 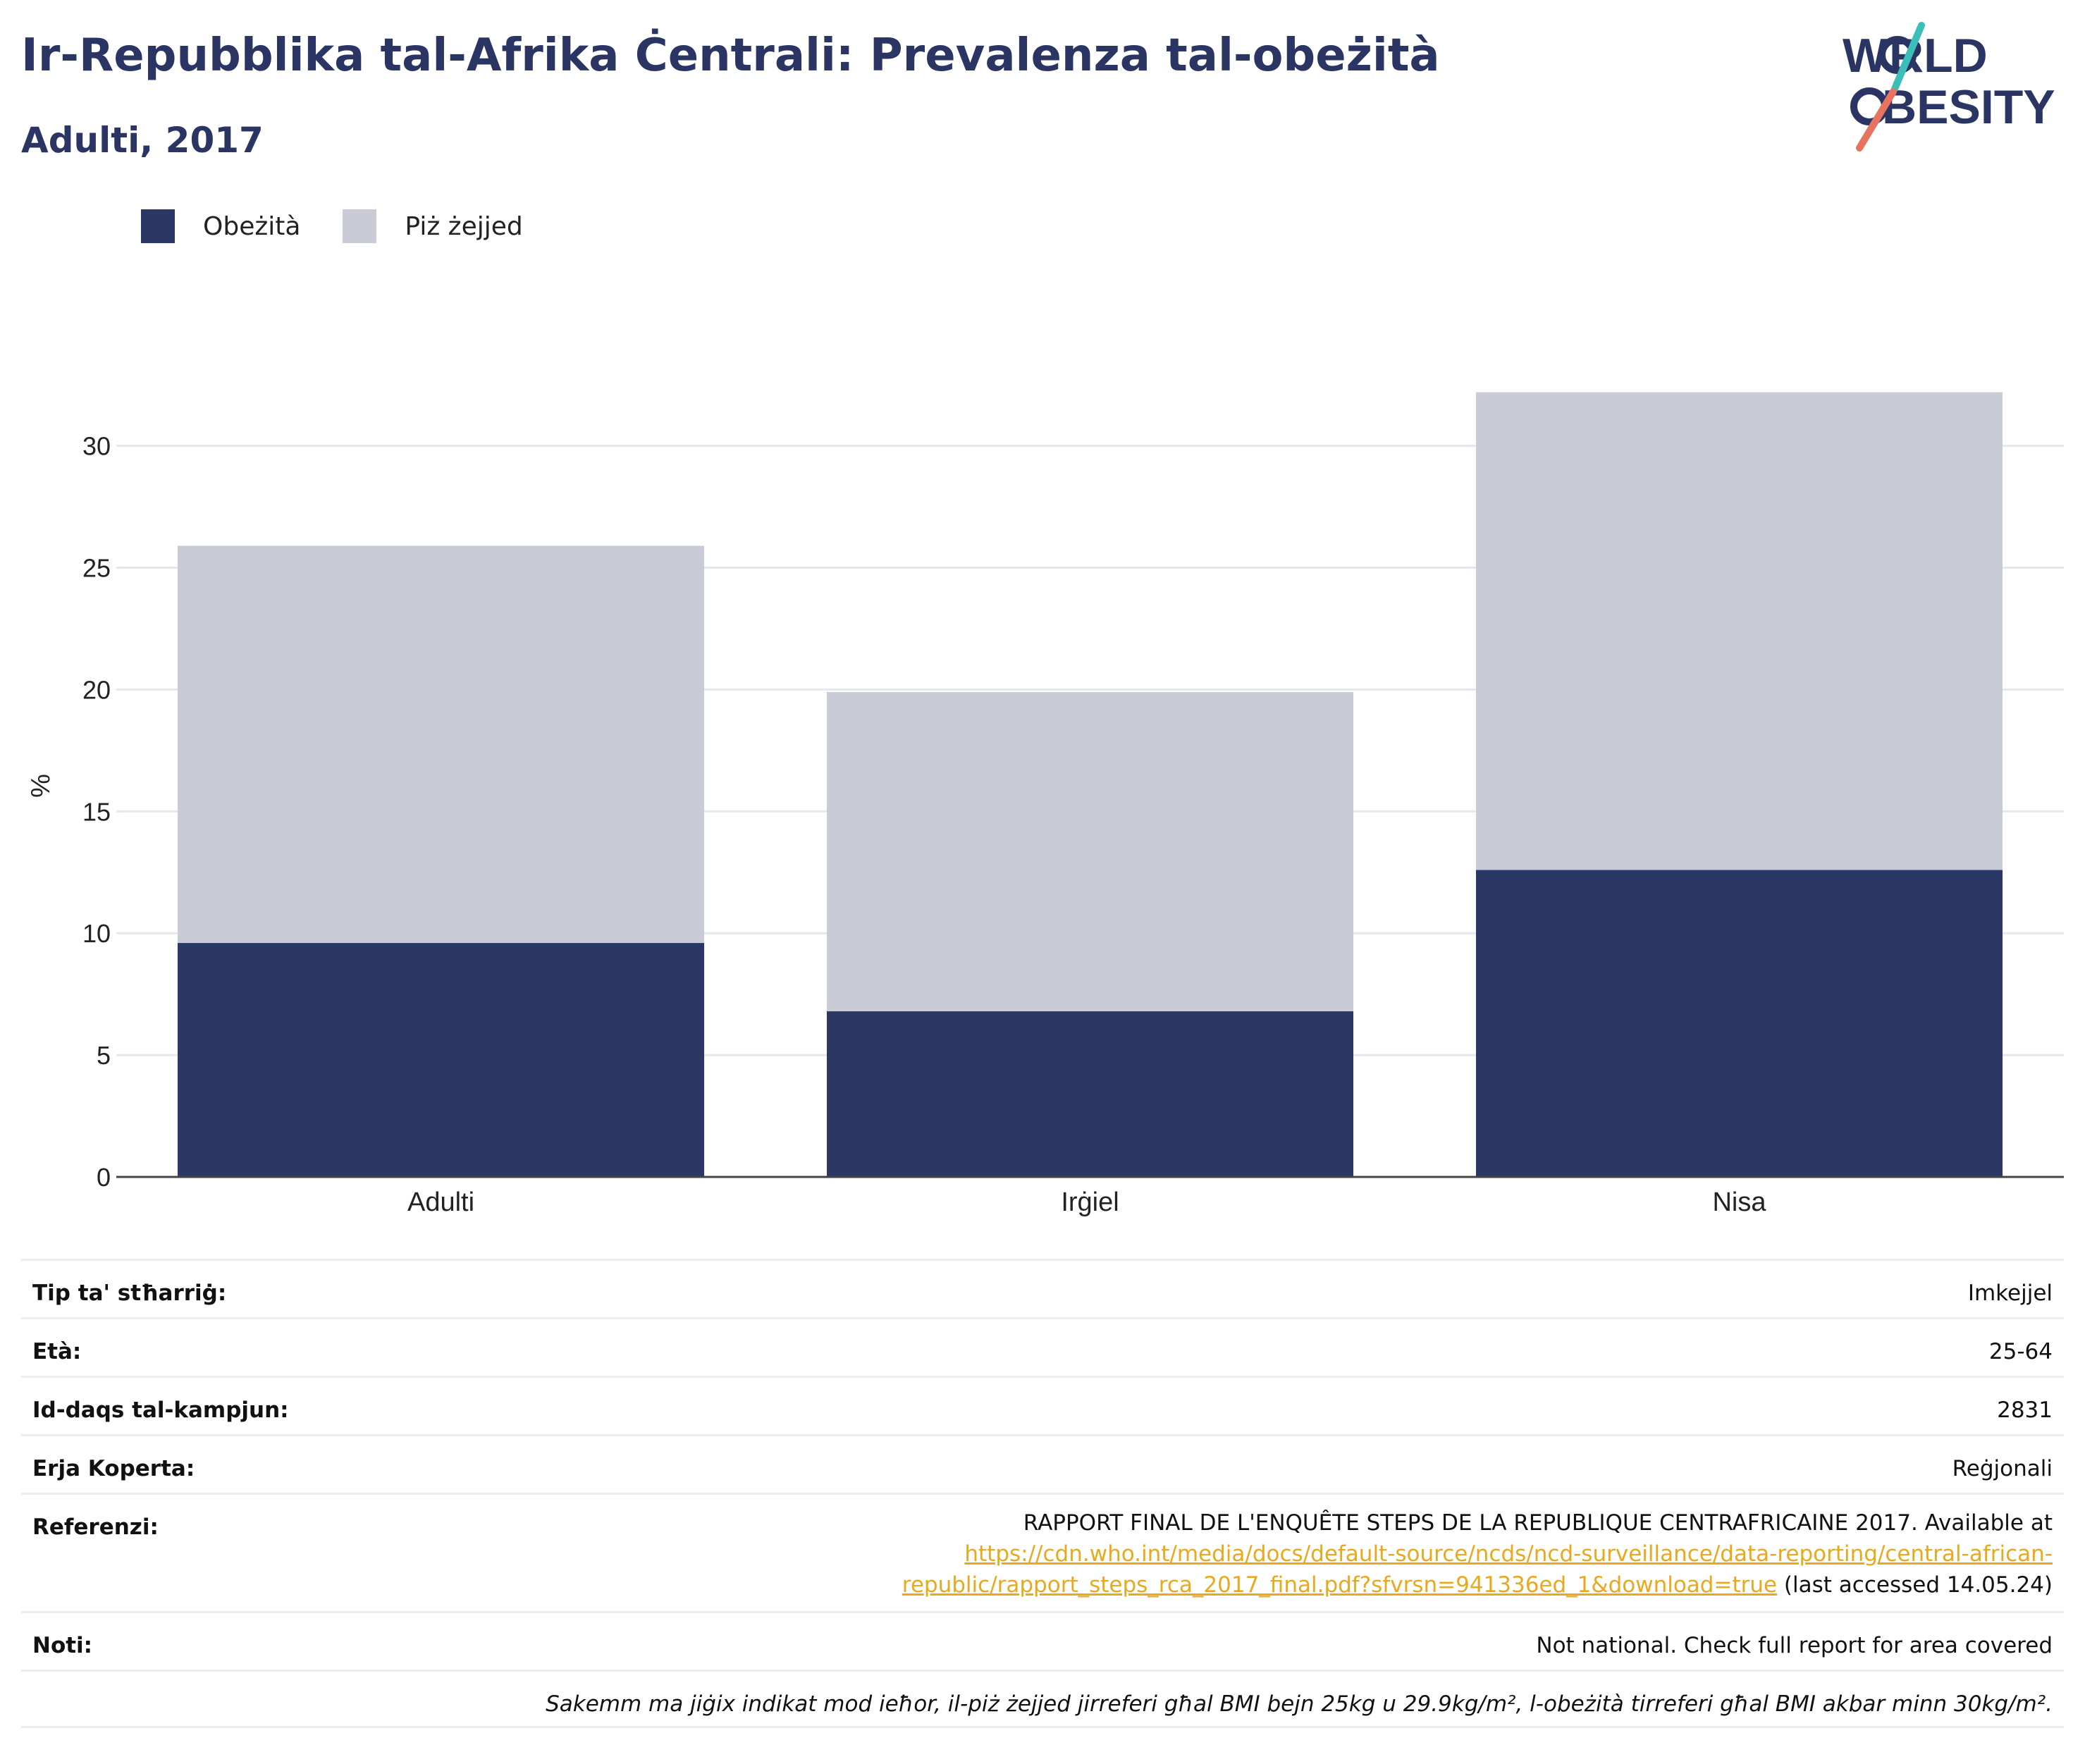 What do you see at coordinates (96, 568) in the screenshot?
I see `y-tick-label: 25` at bounding box center [96, 568].